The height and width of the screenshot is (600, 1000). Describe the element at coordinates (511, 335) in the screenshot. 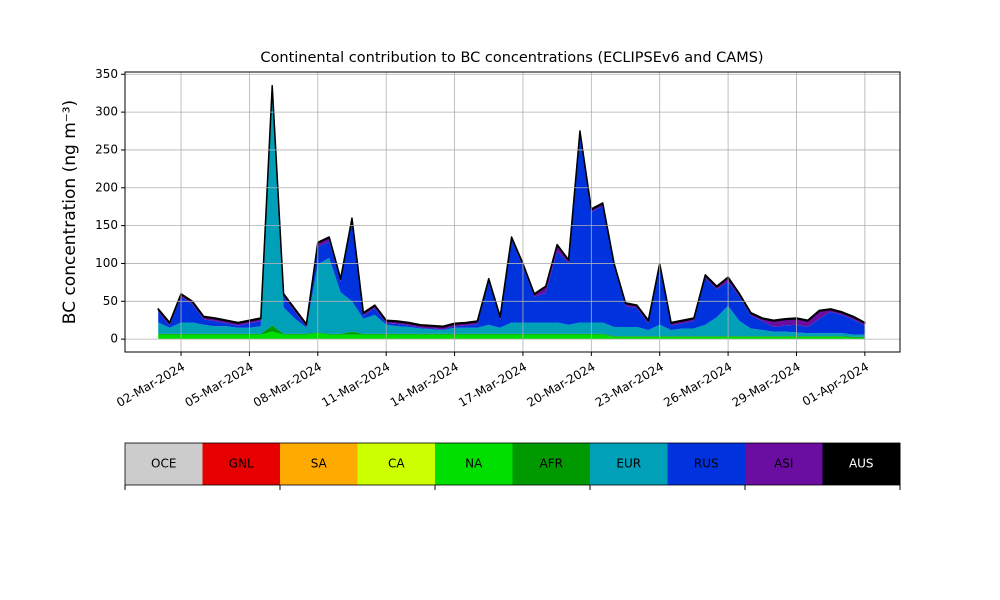

I see `area-na` at that location.